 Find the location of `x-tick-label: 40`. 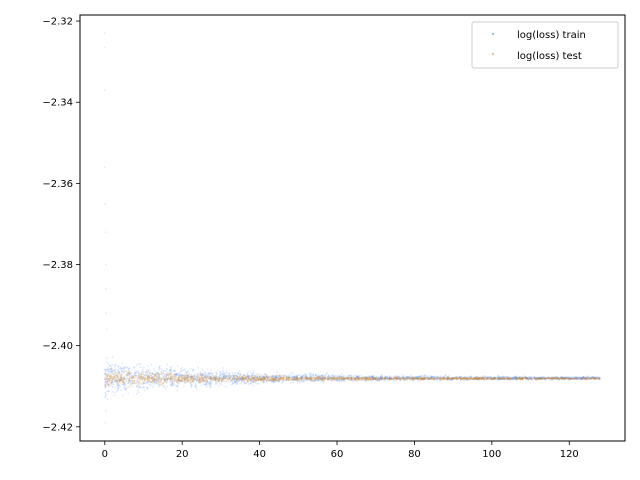

x-tick-label: 40 is located at coordinates (259, 454).